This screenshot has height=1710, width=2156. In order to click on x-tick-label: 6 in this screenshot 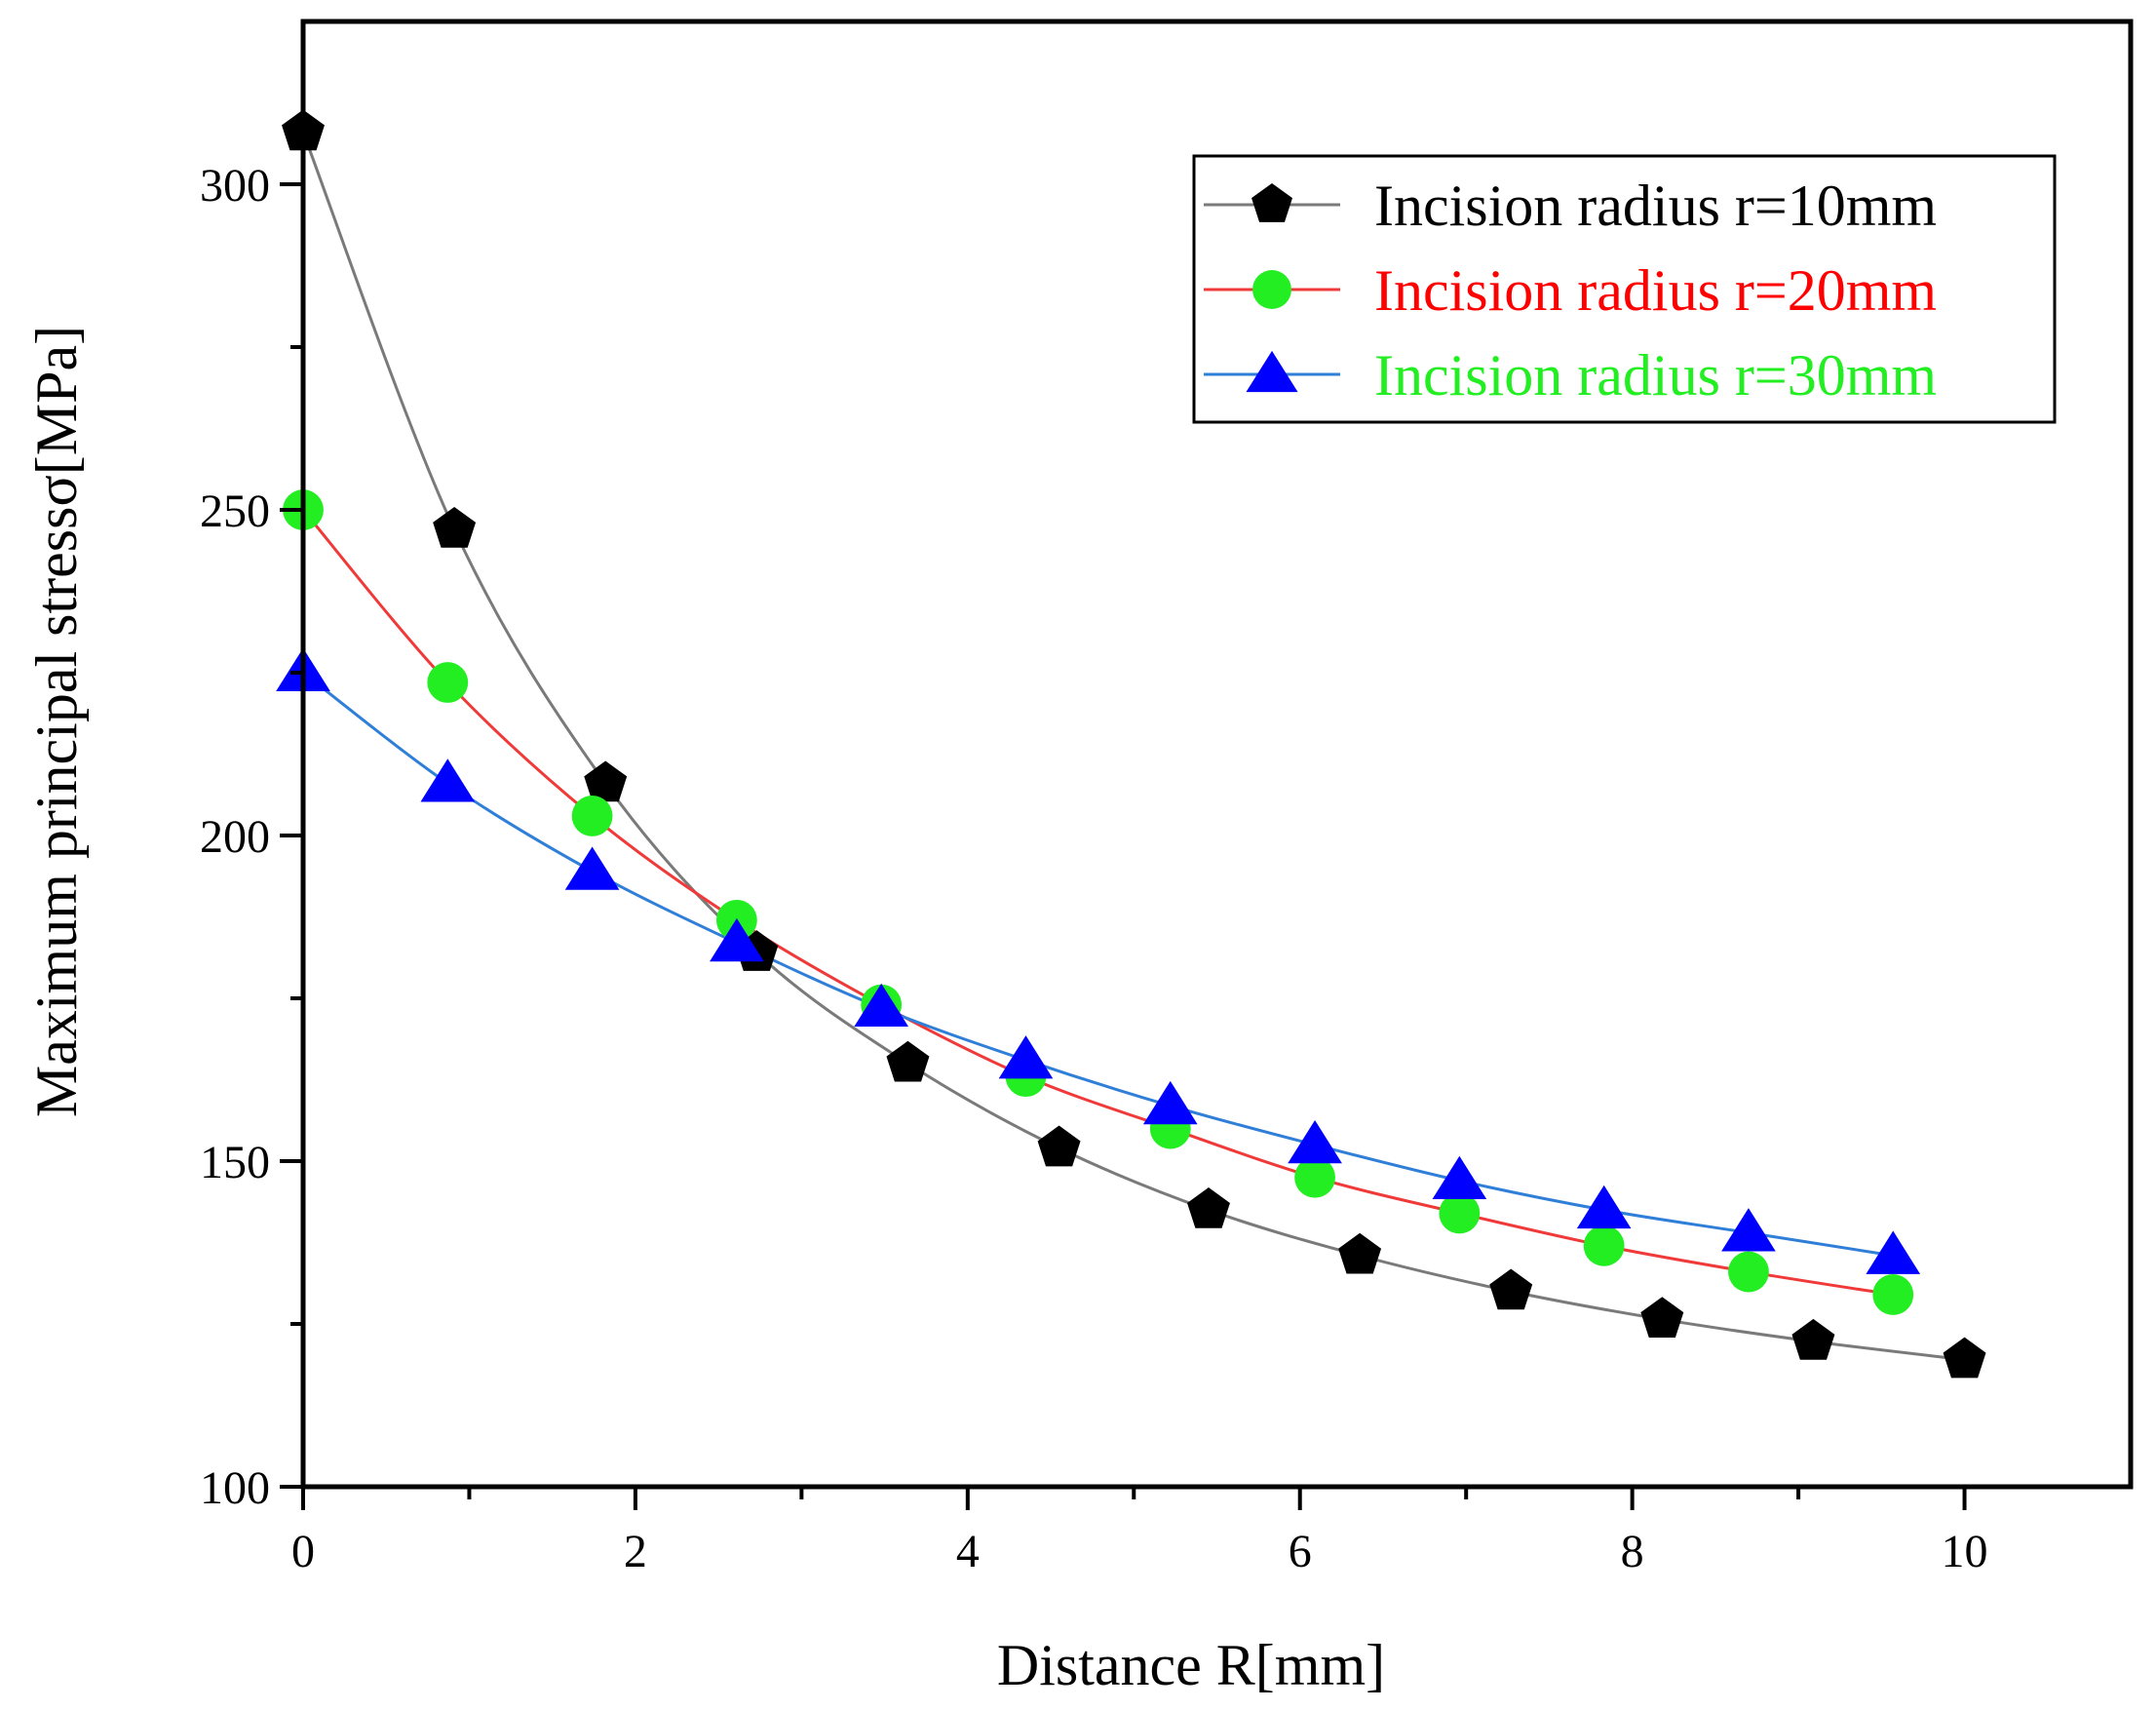, I will do `click(1300, 1551)`.